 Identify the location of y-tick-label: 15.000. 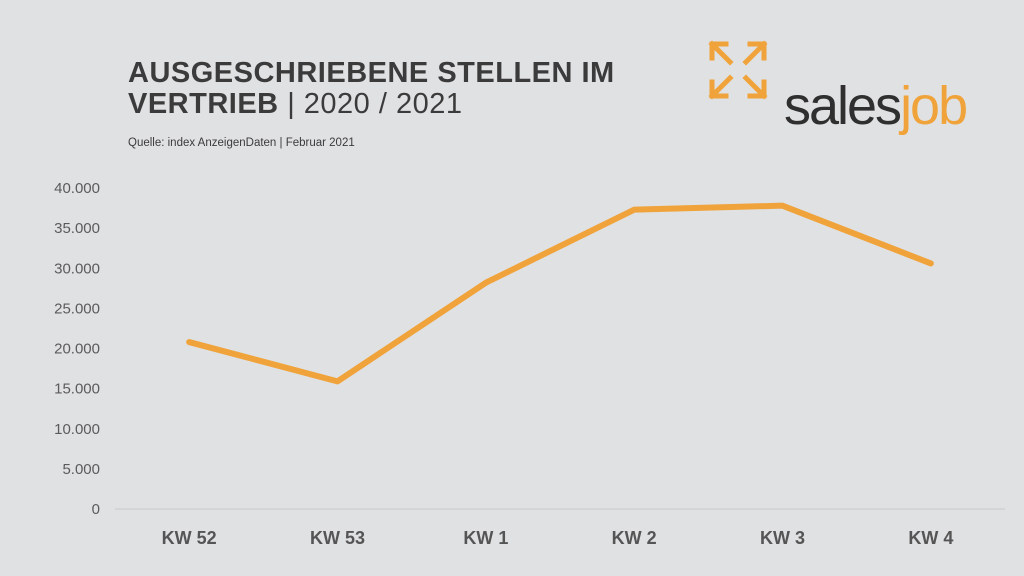
(77, 389).